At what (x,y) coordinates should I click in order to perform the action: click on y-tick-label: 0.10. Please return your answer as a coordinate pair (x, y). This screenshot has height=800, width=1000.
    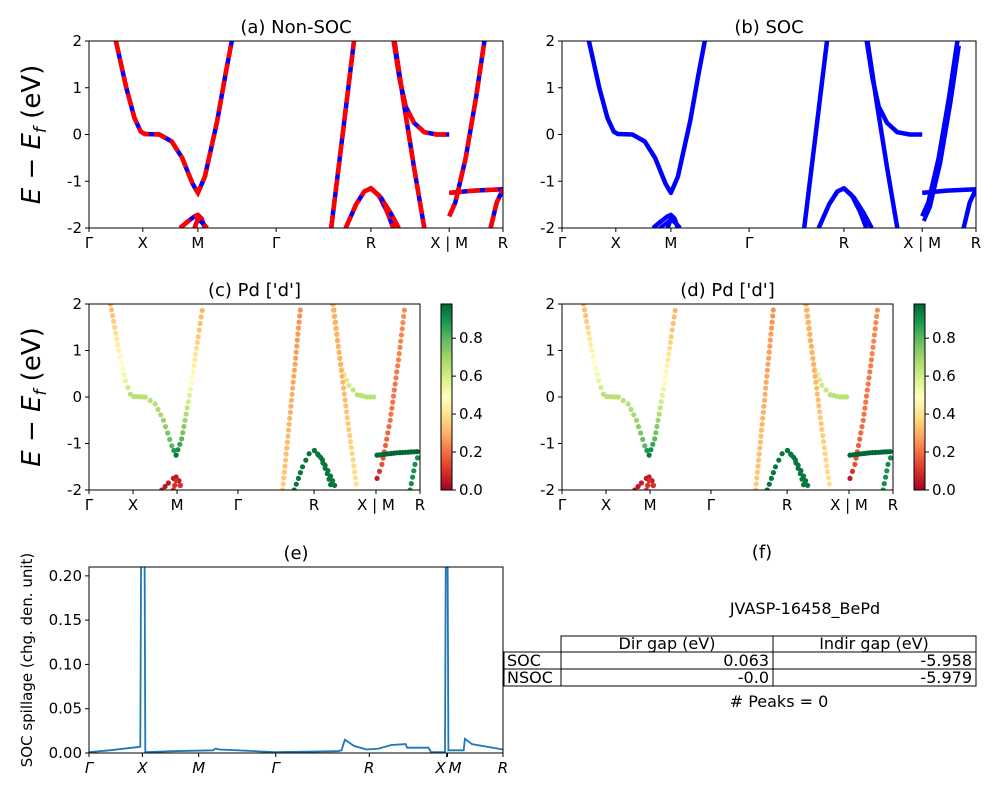
    Looking at the image, I should click on (65, 664).